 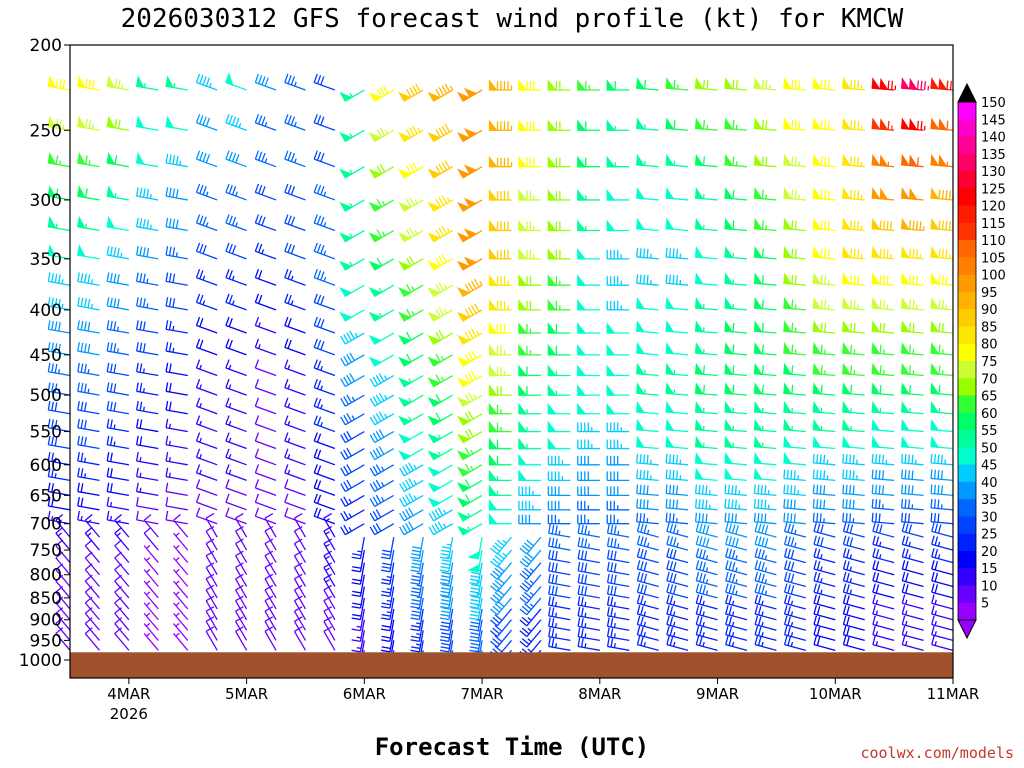 What do you see at coordinates (937, 753) in the screenshot?
I see `credit-text: coolwx.com/models` at bounding box center [937, 753].